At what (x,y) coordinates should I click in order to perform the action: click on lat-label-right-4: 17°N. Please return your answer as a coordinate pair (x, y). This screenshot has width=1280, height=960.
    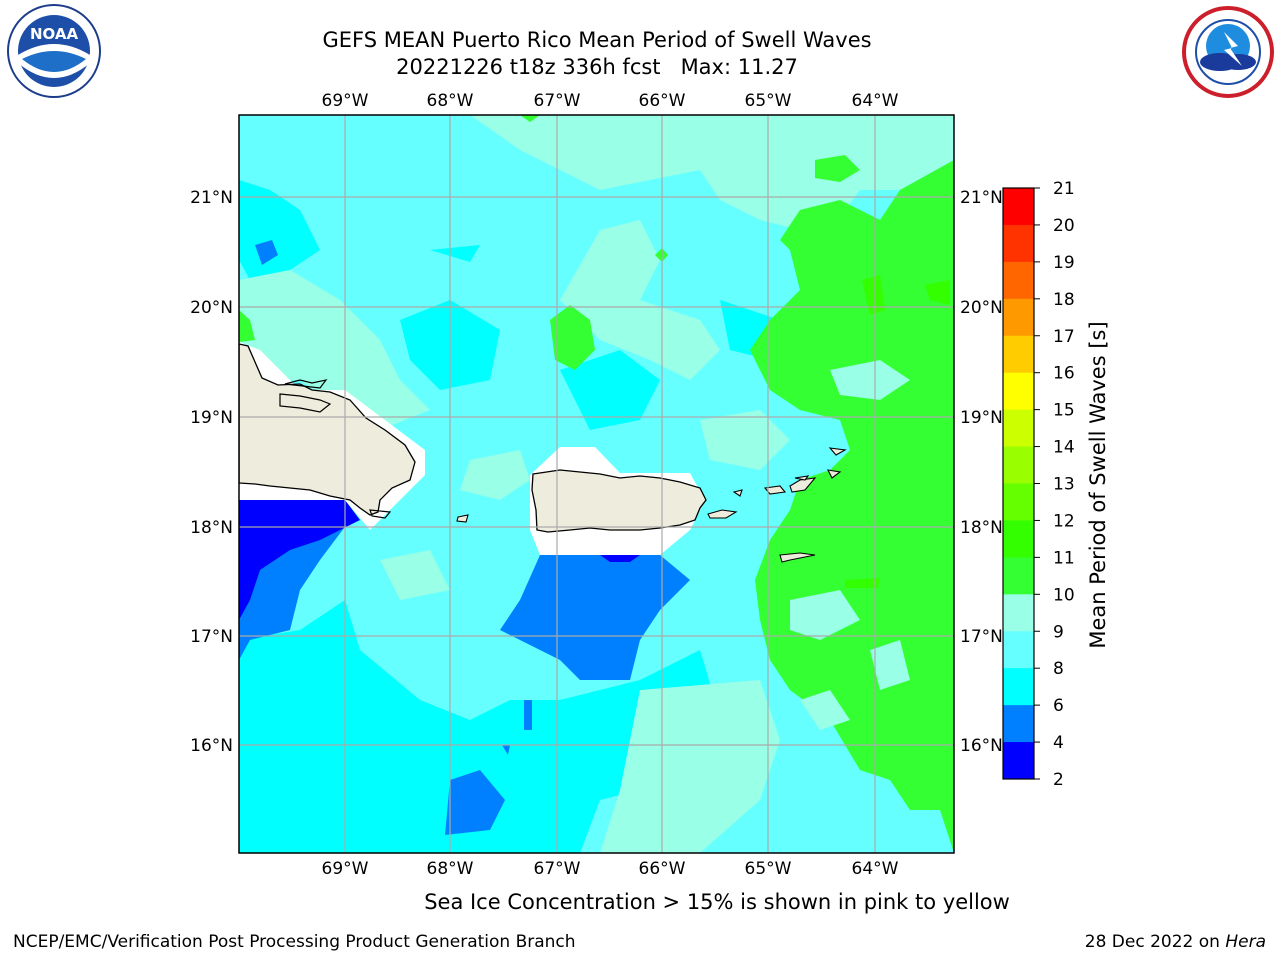
    Looking at the image, I should click on (981, 637).